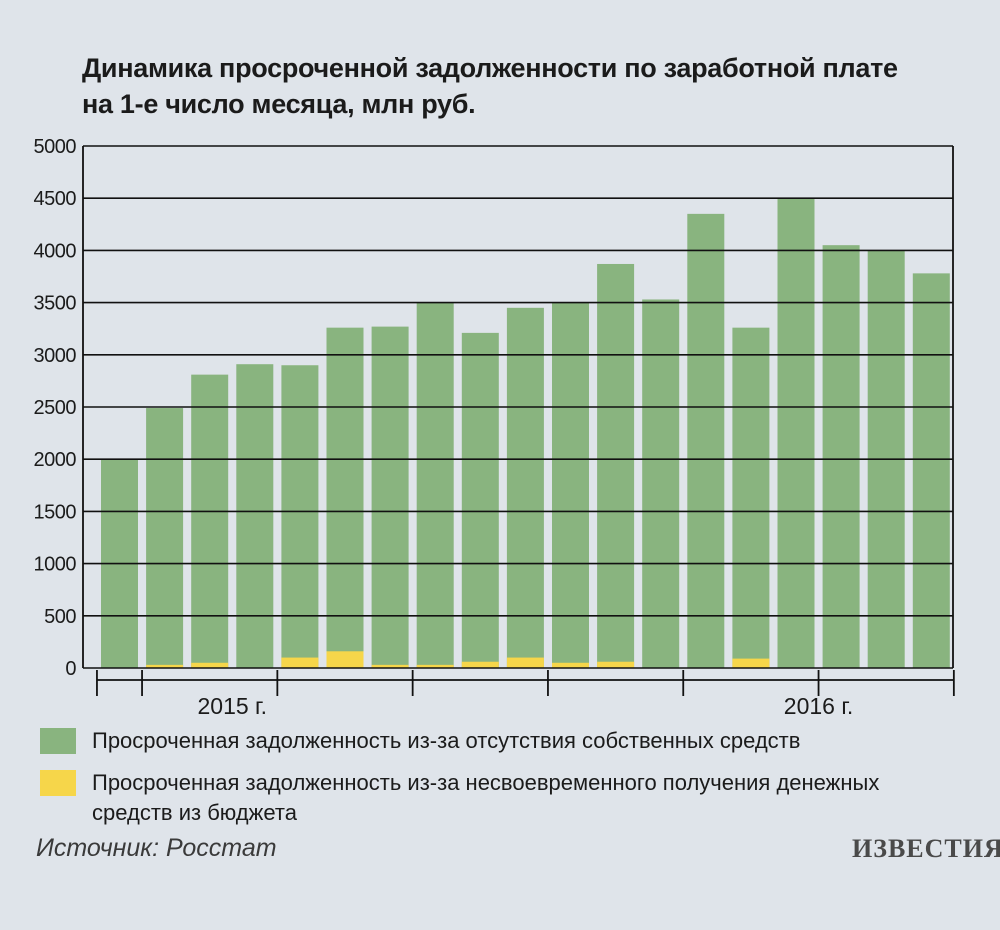 This screenshot has height=930, width=1000. Describe the element at coordinates (55, 408) in the screenshot. I see `y-tick-label: 2500` at that location.